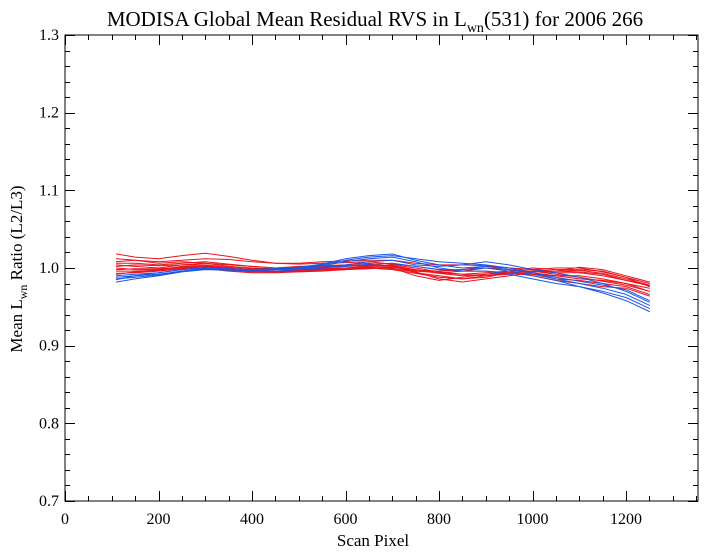 This screenshot has height=556, width=709. I want to click on x-tick-label: 1000, so click(533, 519).